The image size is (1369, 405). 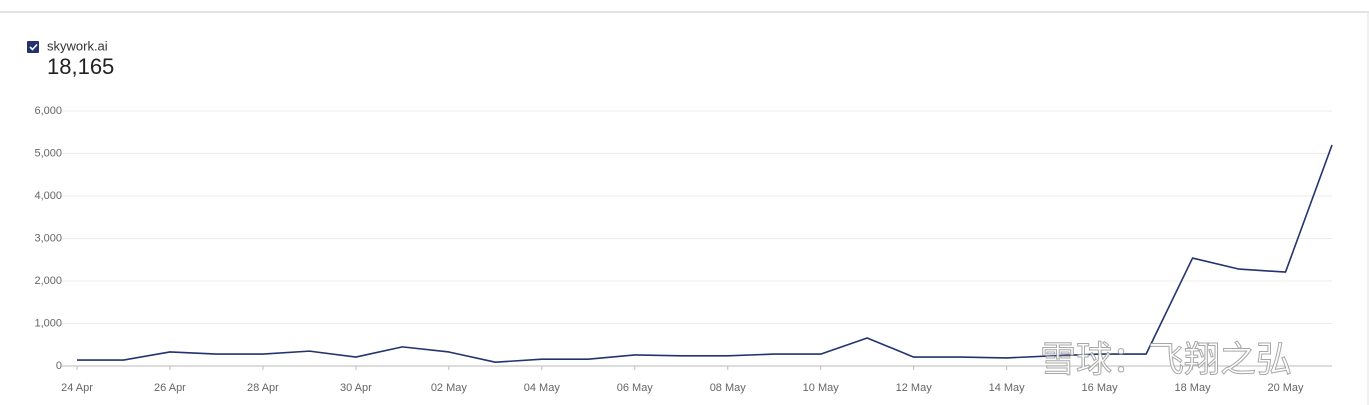 What do you see at coordinates (48, 111) in the screenshot?
I see `y-tick-label: 6,000` at bounding box center [48, 111].